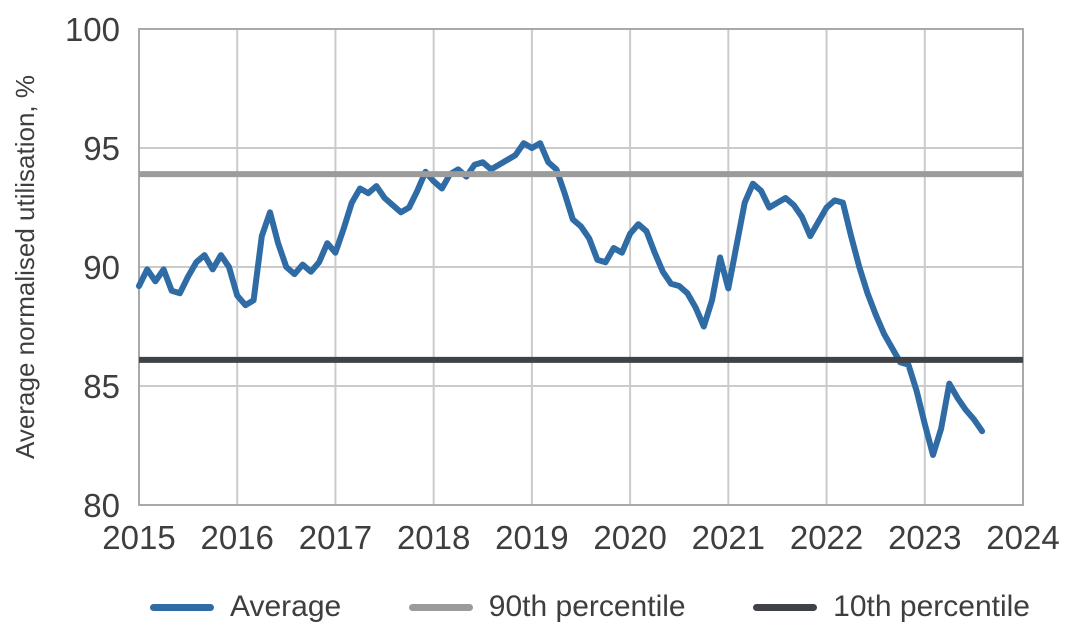  Describe the element at coordinates (440, 607) in the screenshot. I see `90th-percentile-swatch` at that location.